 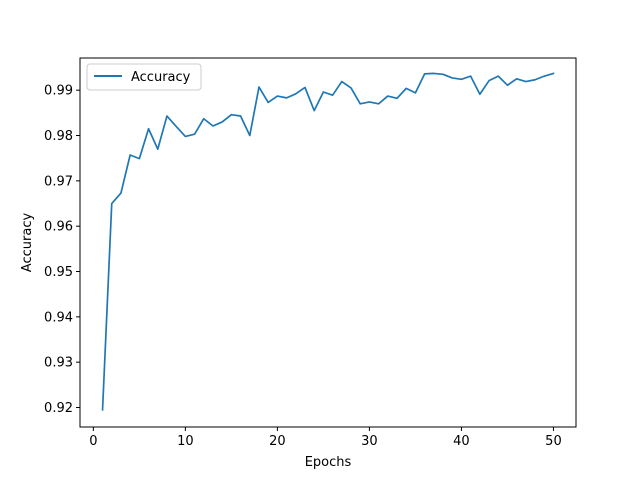 I want to click on y-tick-label: 0.99, so click(x=58, y=91).